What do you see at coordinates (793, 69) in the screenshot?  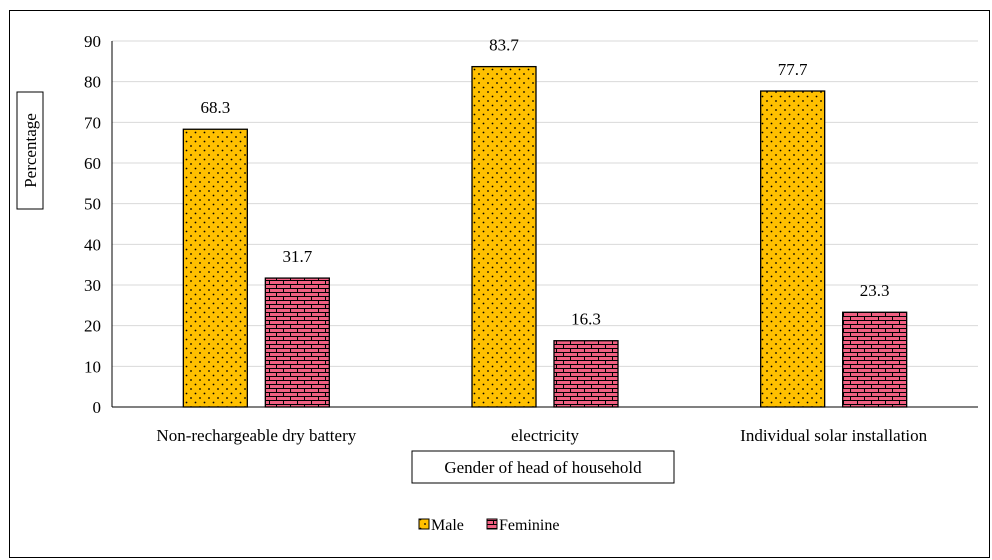 I see `data-label: 77.7` at bounding box center [793, 69].